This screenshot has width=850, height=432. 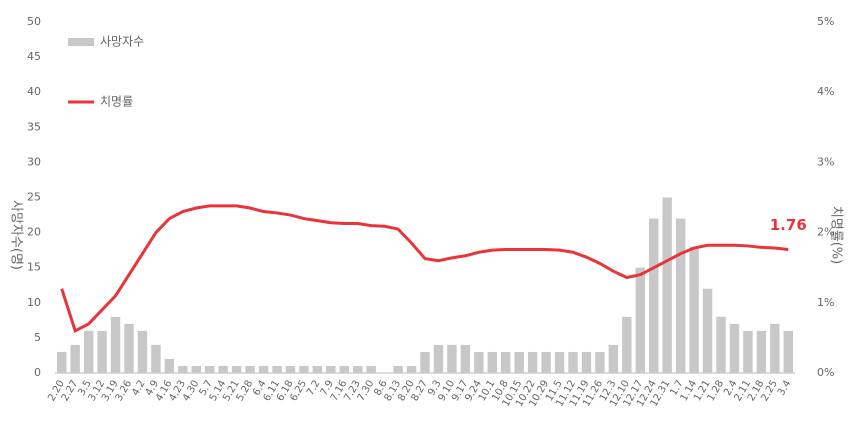 What do you see at coordinates (788, 225) in the screenshot?
I see `value-label: 1.76` at bounding box center [788, 225].